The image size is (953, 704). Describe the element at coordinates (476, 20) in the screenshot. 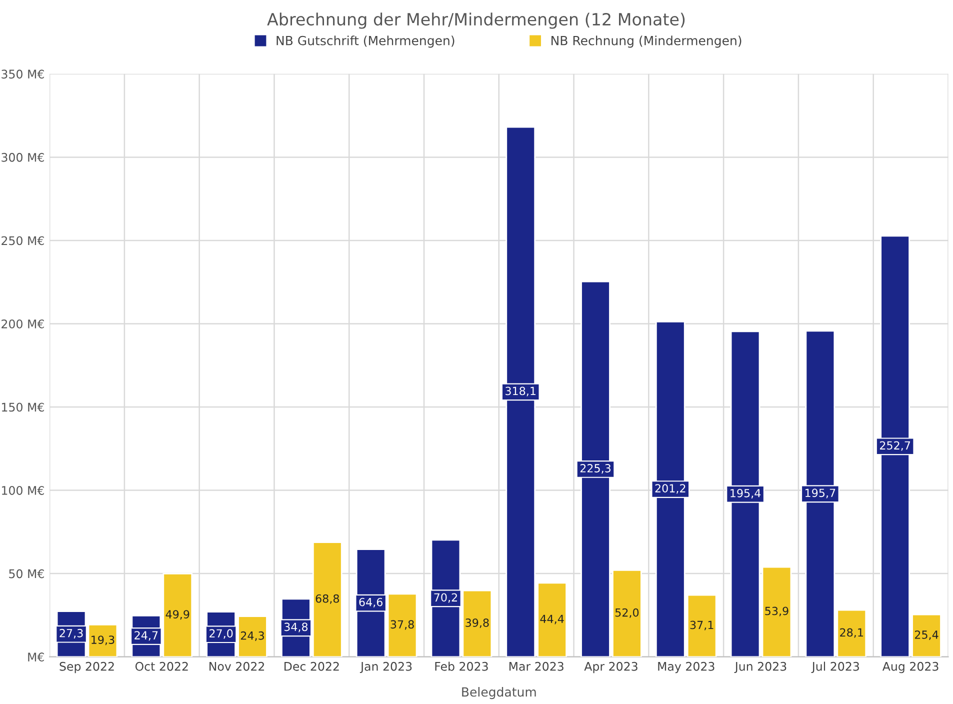

I see `chart-title: Abrechnung der Mehr/Mindermengen (12 Monate)` at that location.